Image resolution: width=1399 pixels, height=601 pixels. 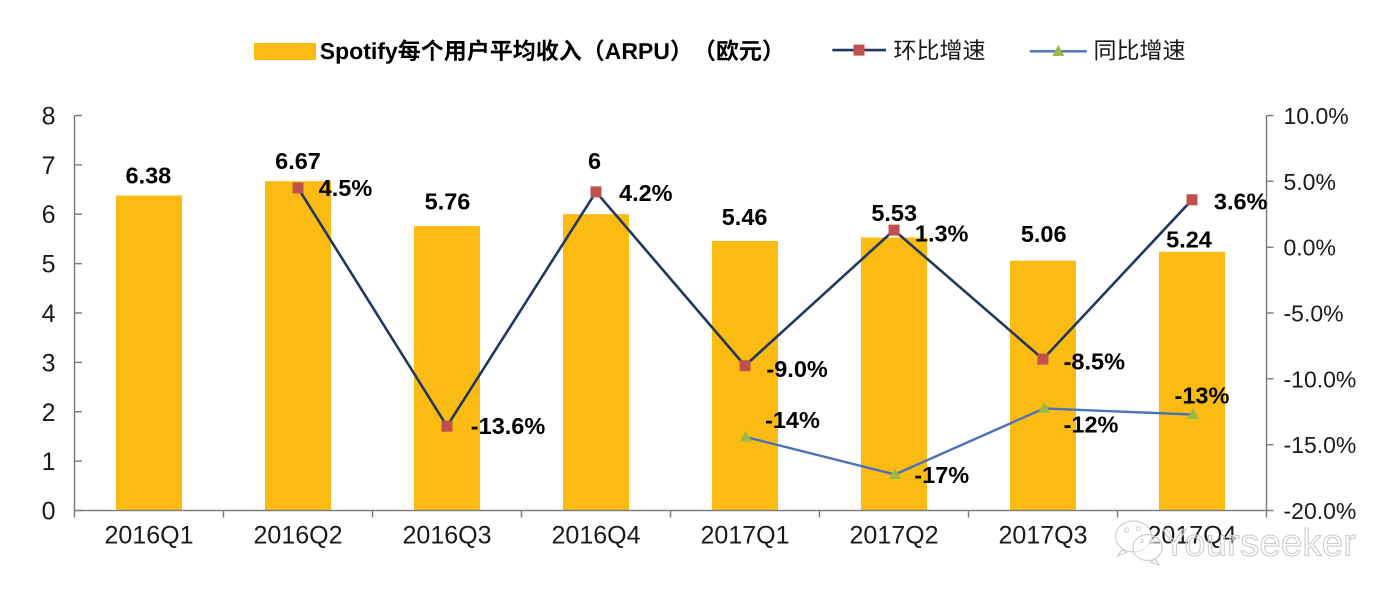 I want to click on svg-text: 5.46, so click(x=745, y=217).